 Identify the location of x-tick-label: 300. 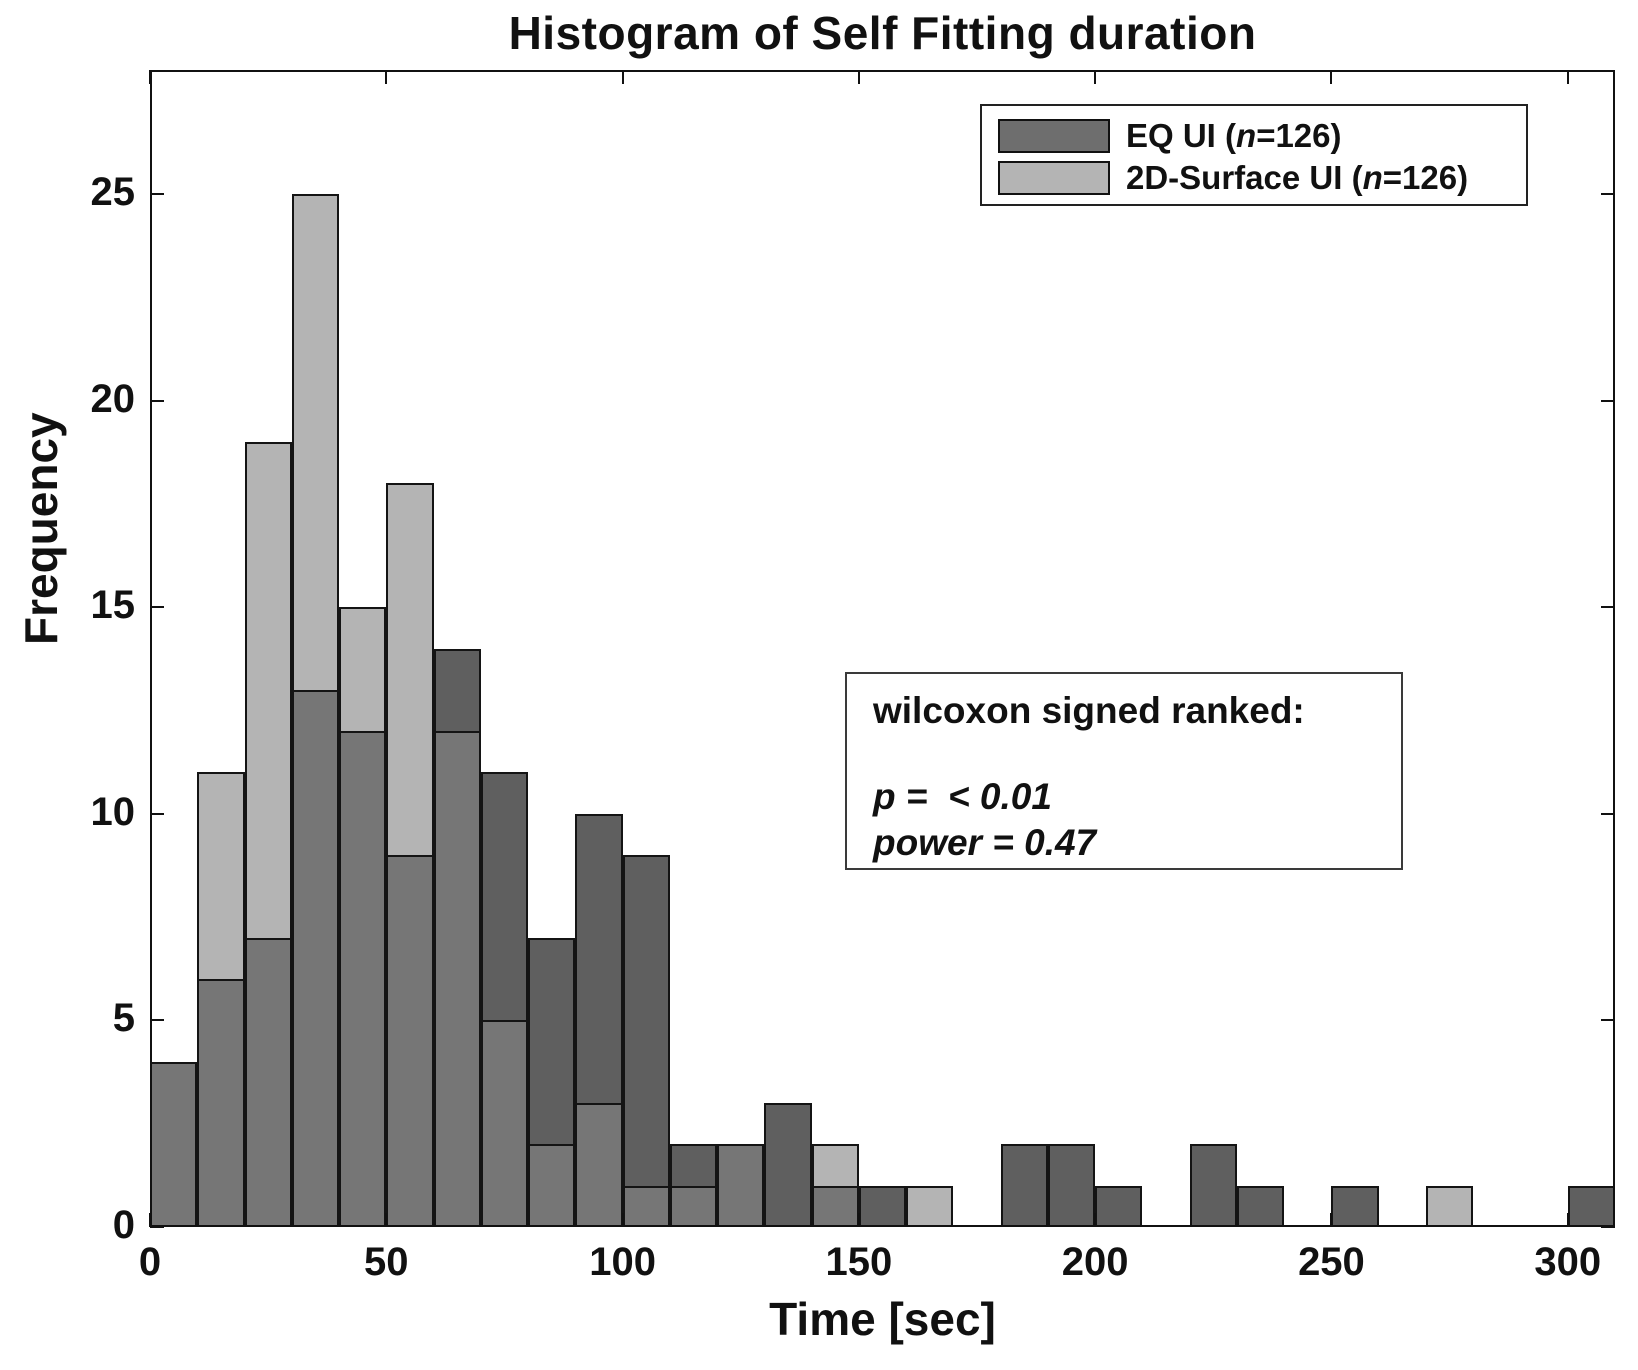
(1568, 1262).